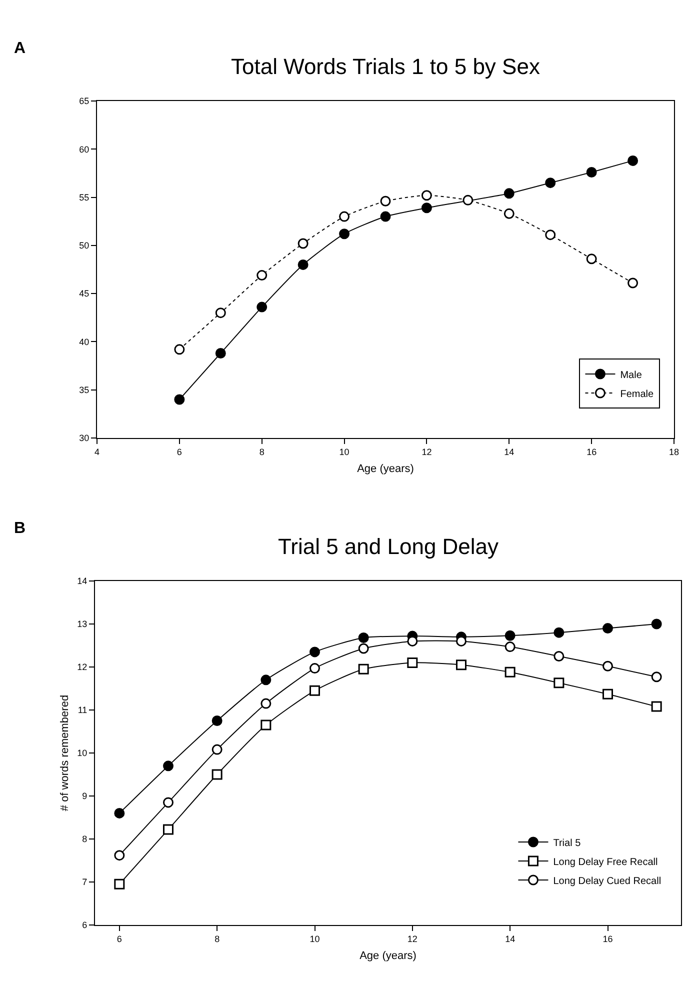  Describe the element at coordinates (85, 839) in the screenshot. I see `y-tick-label: 8` at that location.